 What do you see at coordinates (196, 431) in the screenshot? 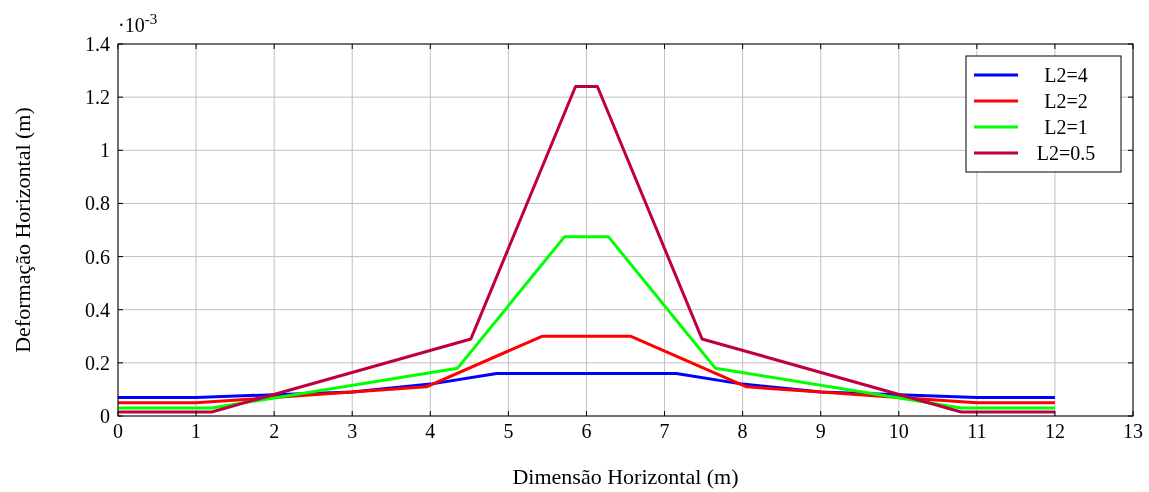
I see `x-tick-label: 1` at bounding box center [196, 431].